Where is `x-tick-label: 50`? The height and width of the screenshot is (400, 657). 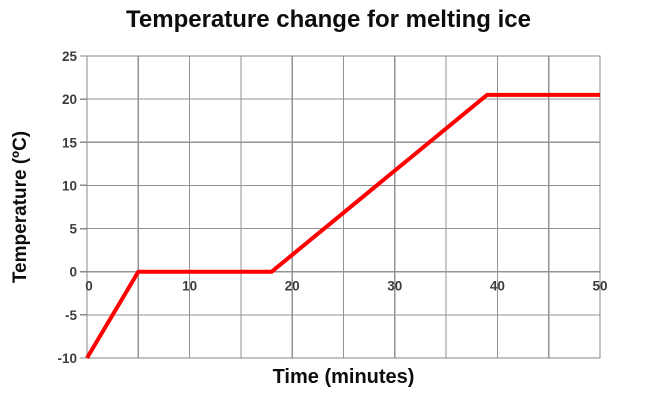 x-tick-label: 50 is located at coordinates (599, 286).